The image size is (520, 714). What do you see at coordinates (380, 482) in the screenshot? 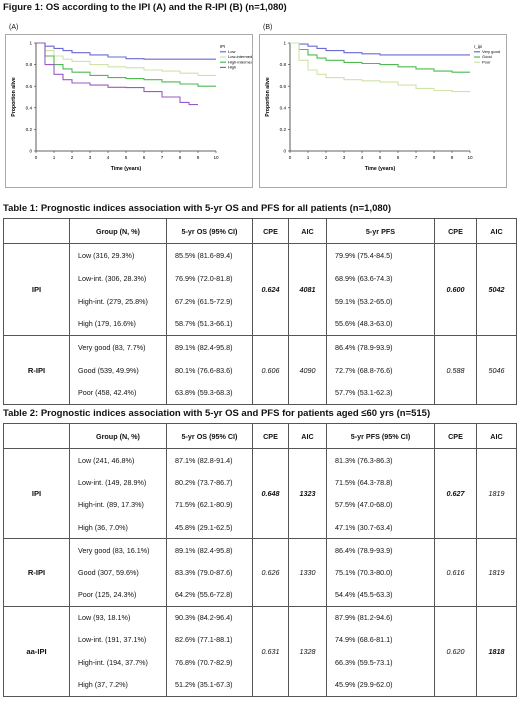
I see `pfs-value-cell: 71.5% (64.3-78.8)` at bounding box center [380, 482].